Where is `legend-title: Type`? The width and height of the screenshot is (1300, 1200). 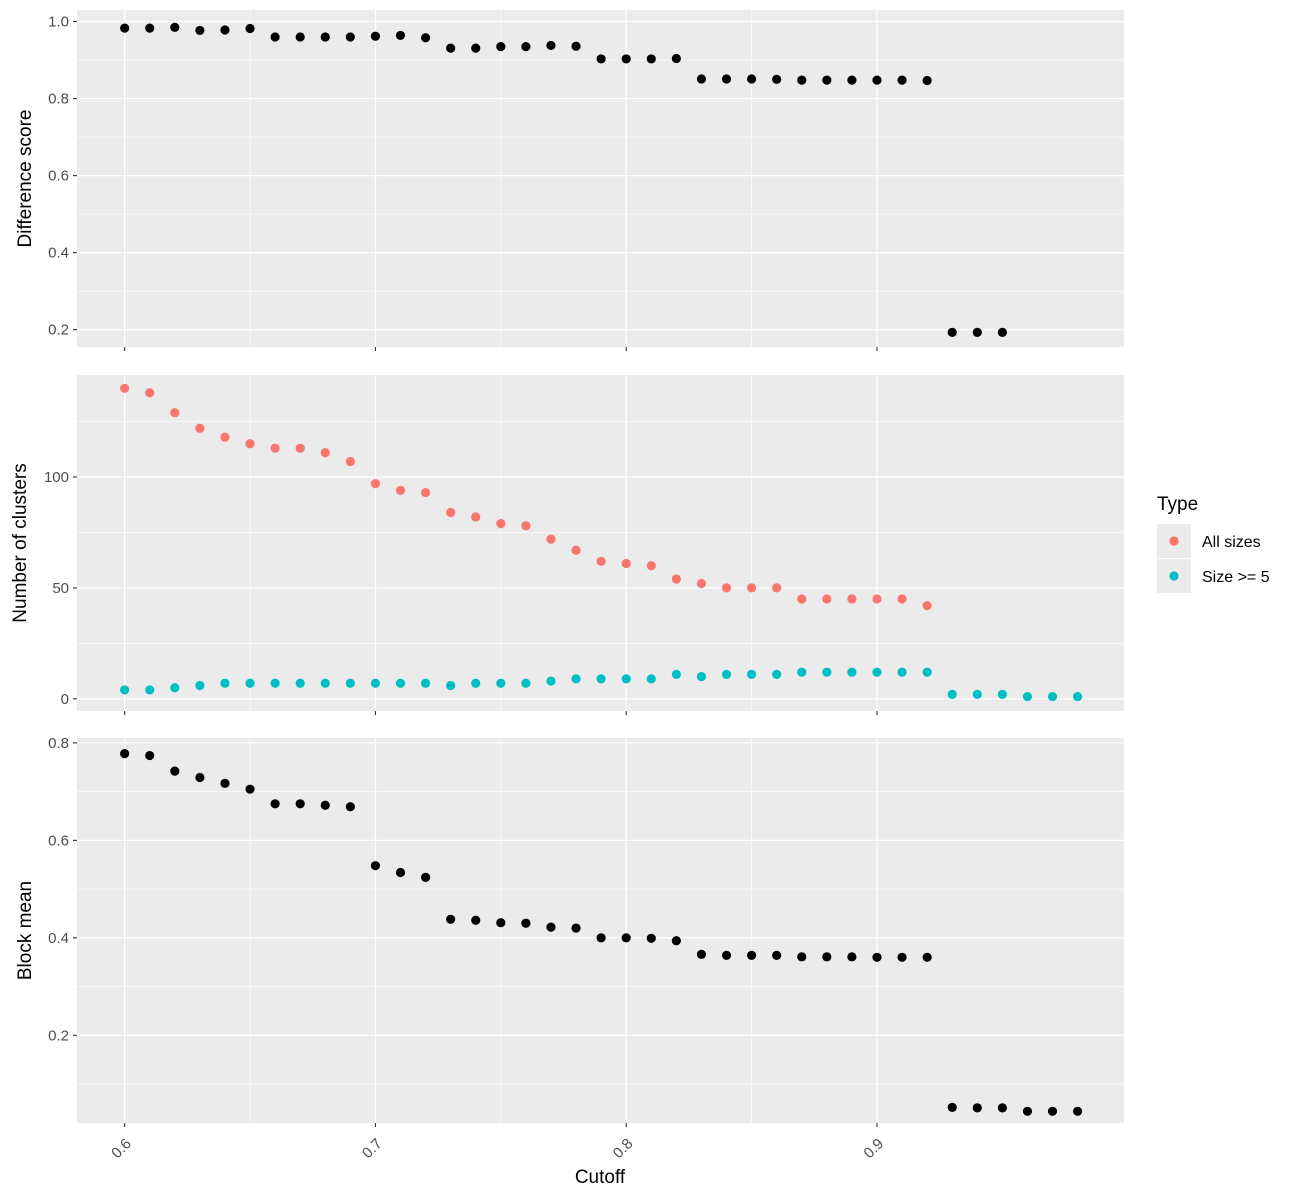 legend-title: Type is located at coordinates (1177, 504).